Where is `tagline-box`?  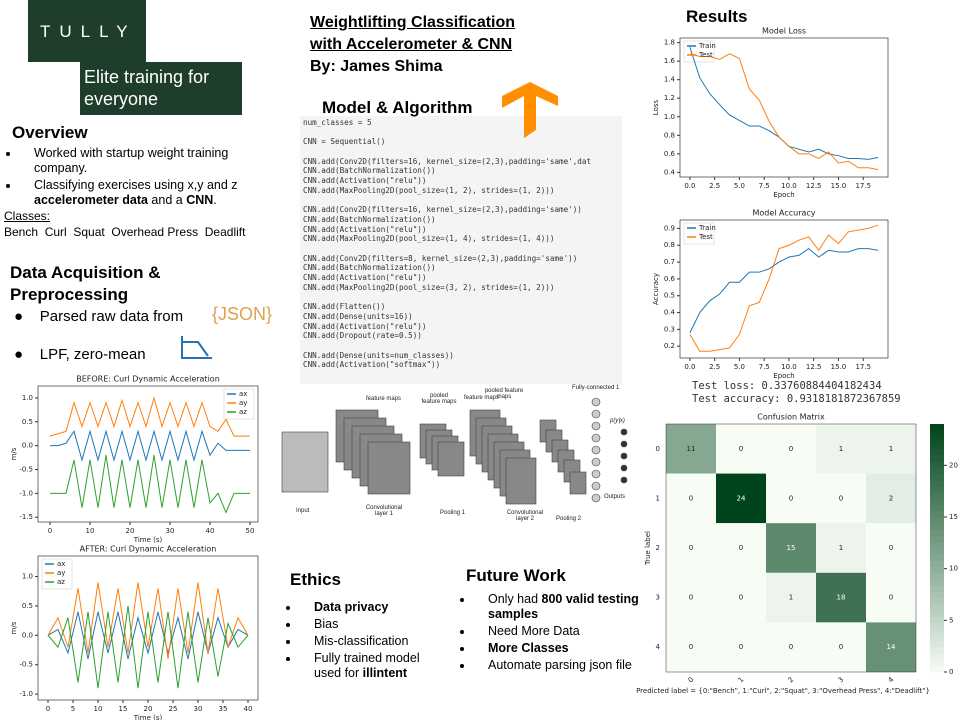
tagline-box is located at coordinates (161, 88).